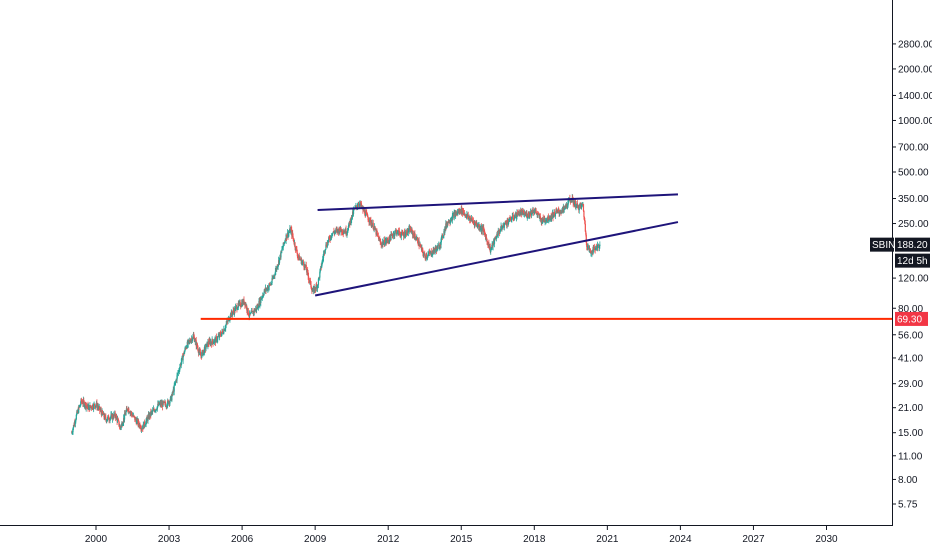 This screenshot has width=932, height=550. I want to click on y-tick-label: 500.00, so click(913, 173).